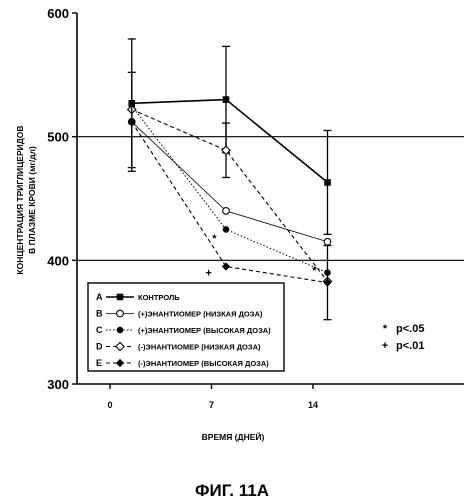 The image size is (464, 499). Describe the element at coordinates (99, 297) in the screenshot. I see `legend-key-A: A` at that location.